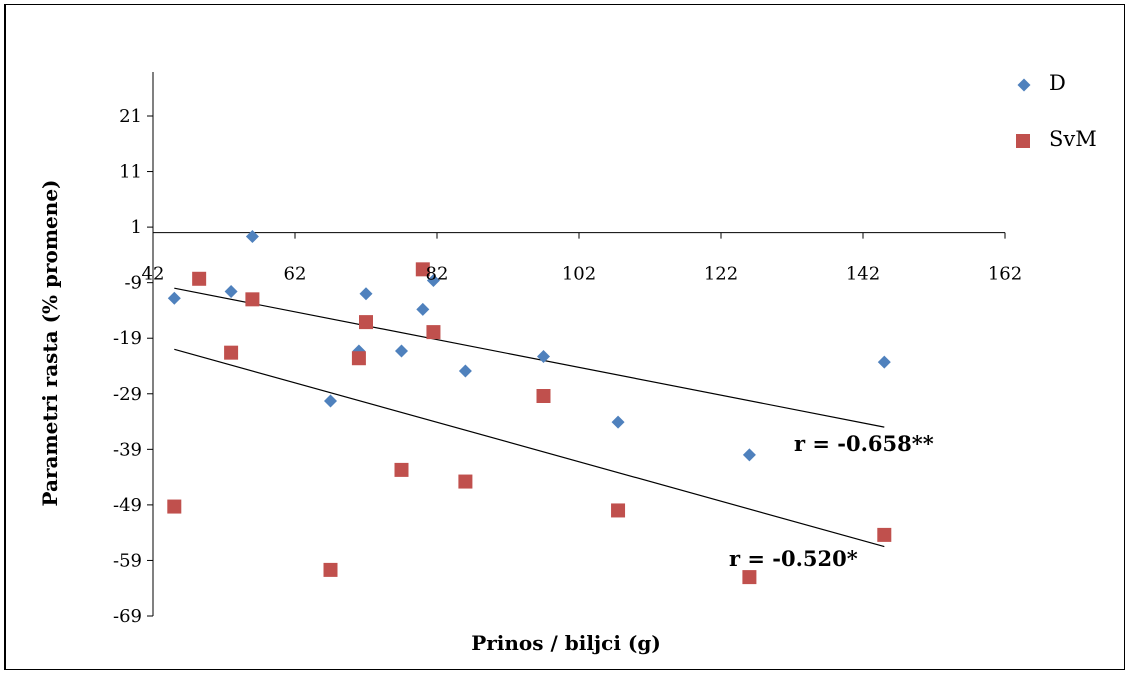 The height and width of the screenshot is (675, 1131). Describe the element at coordinates (136, 227) in the screenshot. I see `y-tick-label: 1` at that location.